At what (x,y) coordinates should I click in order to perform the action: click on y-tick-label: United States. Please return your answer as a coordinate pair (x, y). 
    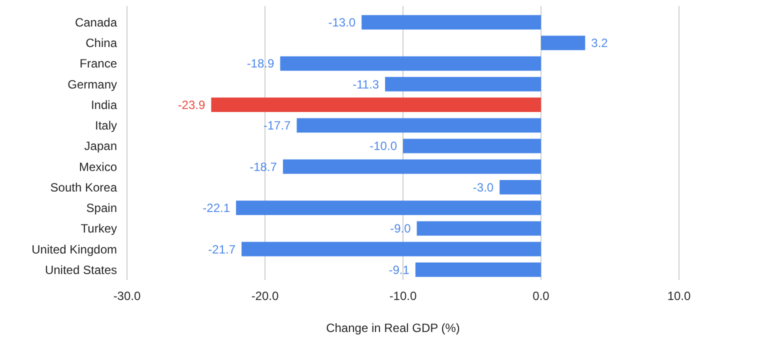
    Looking at the image, I should click on (80, 269).